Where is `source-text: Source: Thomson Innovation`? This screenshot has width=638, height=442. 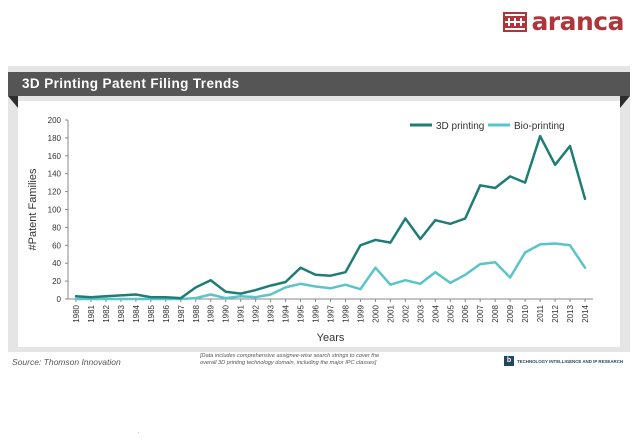 source-text: Source: Thomson Innovation is located at coordinates (66, 362).